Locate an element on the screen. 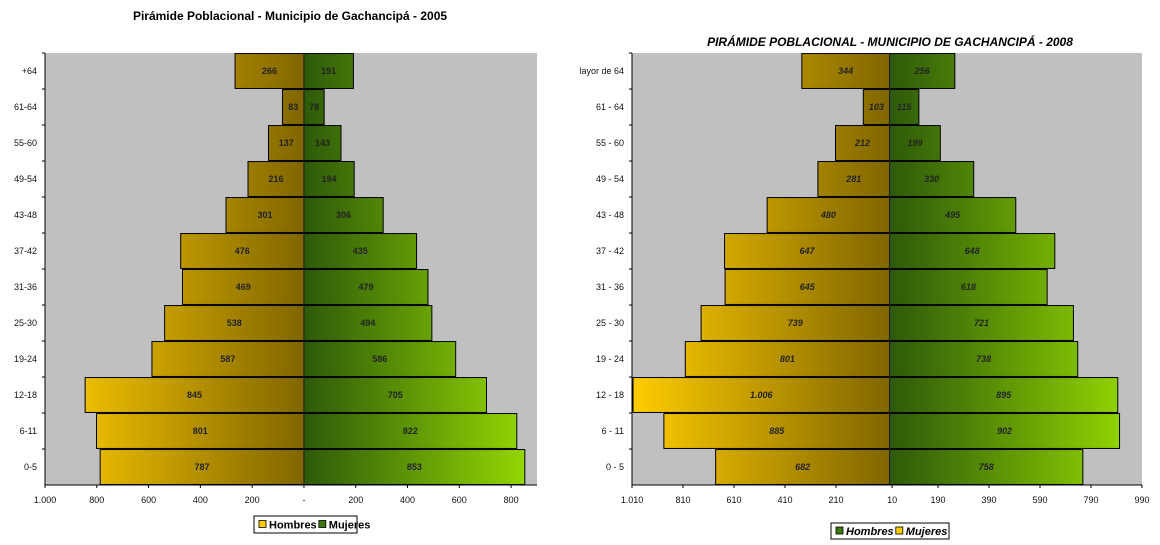 Image resolution: width=1160 pixels, height=545 pixels. category-label: 43 - 48 is located at coordinates (610, 215).